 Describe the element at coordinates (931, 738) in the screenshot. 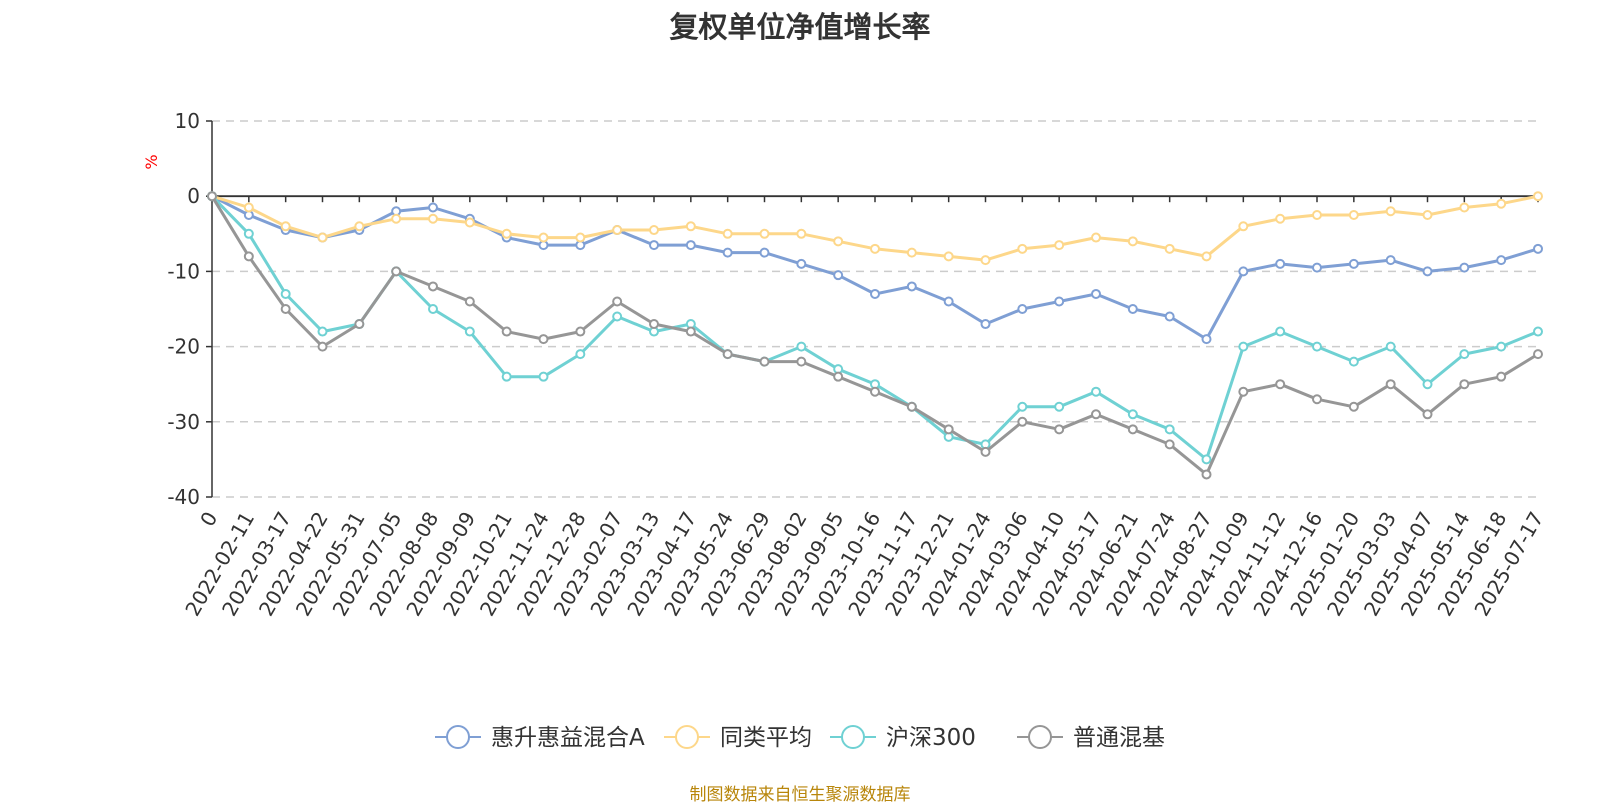

I see `legend-label: 沪深300` at that location.